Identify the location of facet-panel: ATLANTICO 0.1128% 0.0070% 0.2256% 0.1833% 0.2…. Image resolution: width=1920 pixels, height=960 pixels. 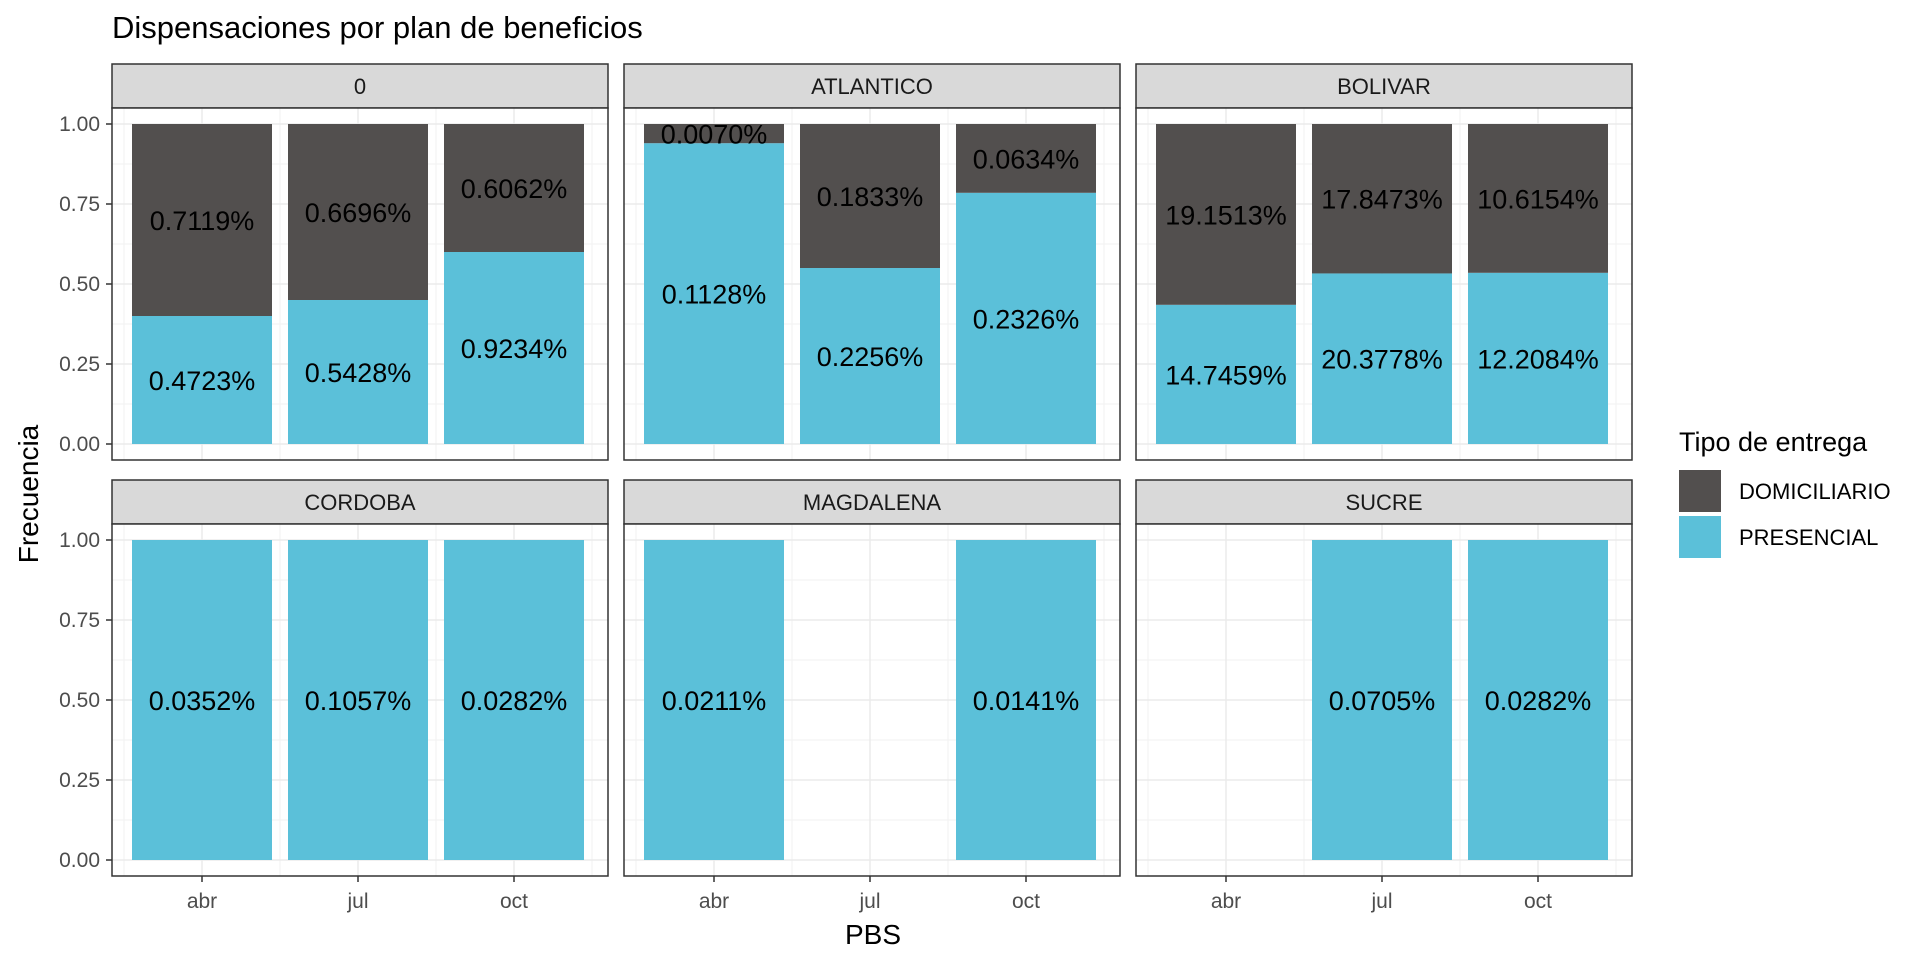
(872, 262).